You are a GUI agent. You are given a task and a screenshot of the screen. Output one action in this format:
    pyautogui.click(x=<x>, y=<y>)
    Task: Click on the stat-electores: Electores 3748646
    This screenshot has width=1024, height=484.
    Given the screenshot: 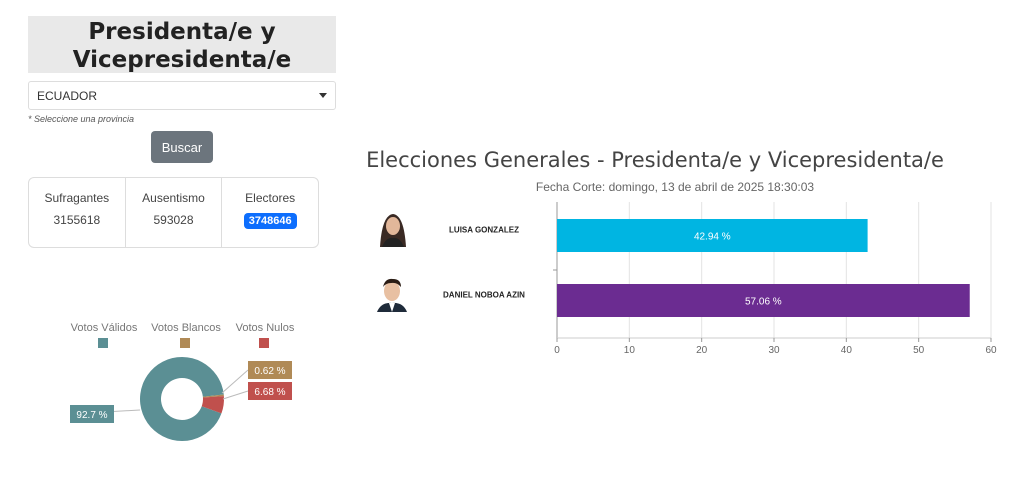 What is the action you would take?
    pyautogui.click(x=270, y=212)
    